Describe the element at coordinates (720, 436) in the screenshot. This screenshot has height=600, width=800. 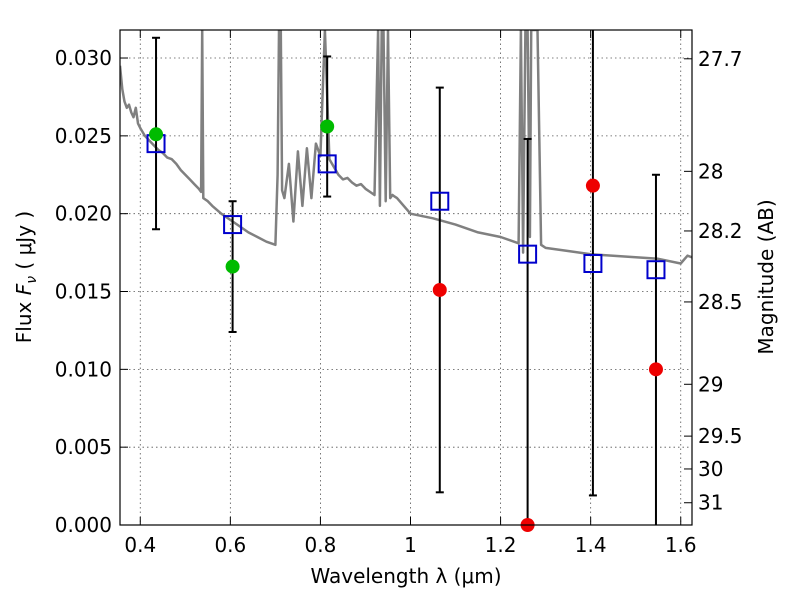
I see `y2-tick-label: 29.5` at that location.